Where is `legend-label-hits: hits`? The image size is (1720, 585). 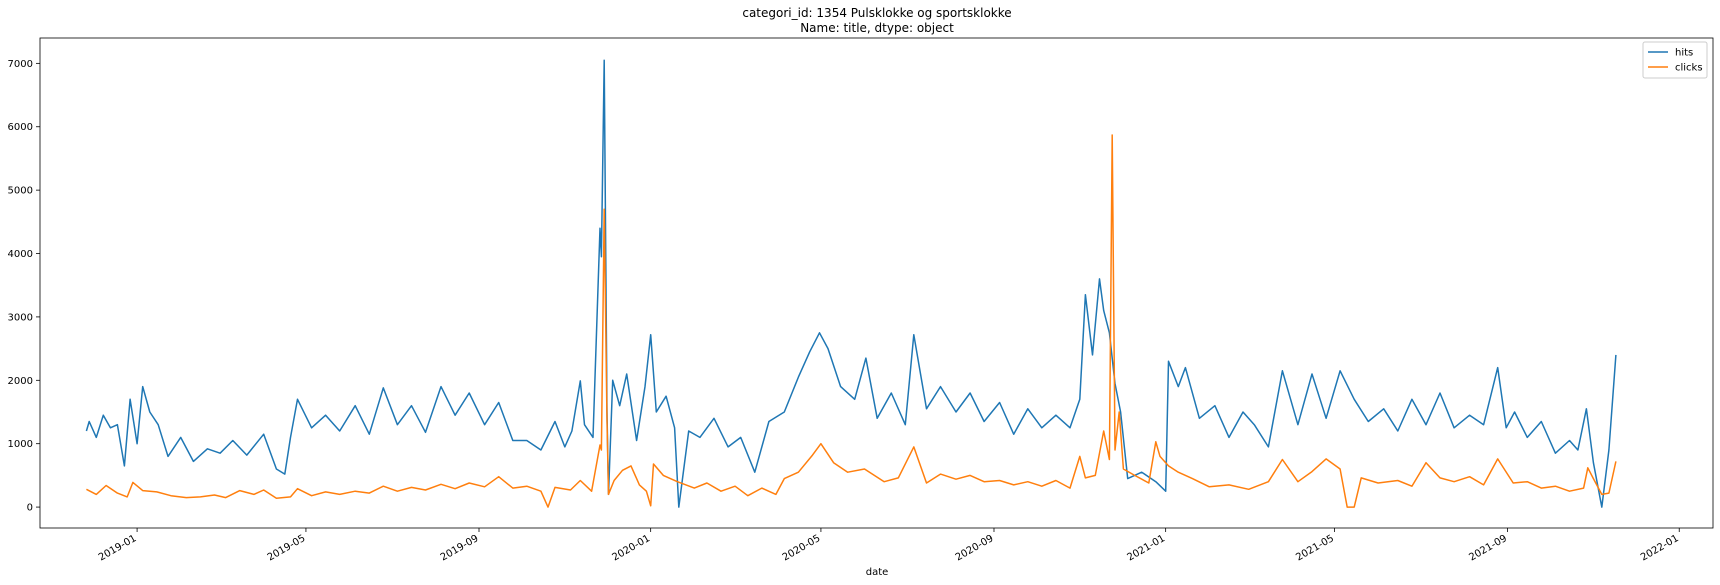
legend-label-hits: hits is located at coordinates (1684, 53).